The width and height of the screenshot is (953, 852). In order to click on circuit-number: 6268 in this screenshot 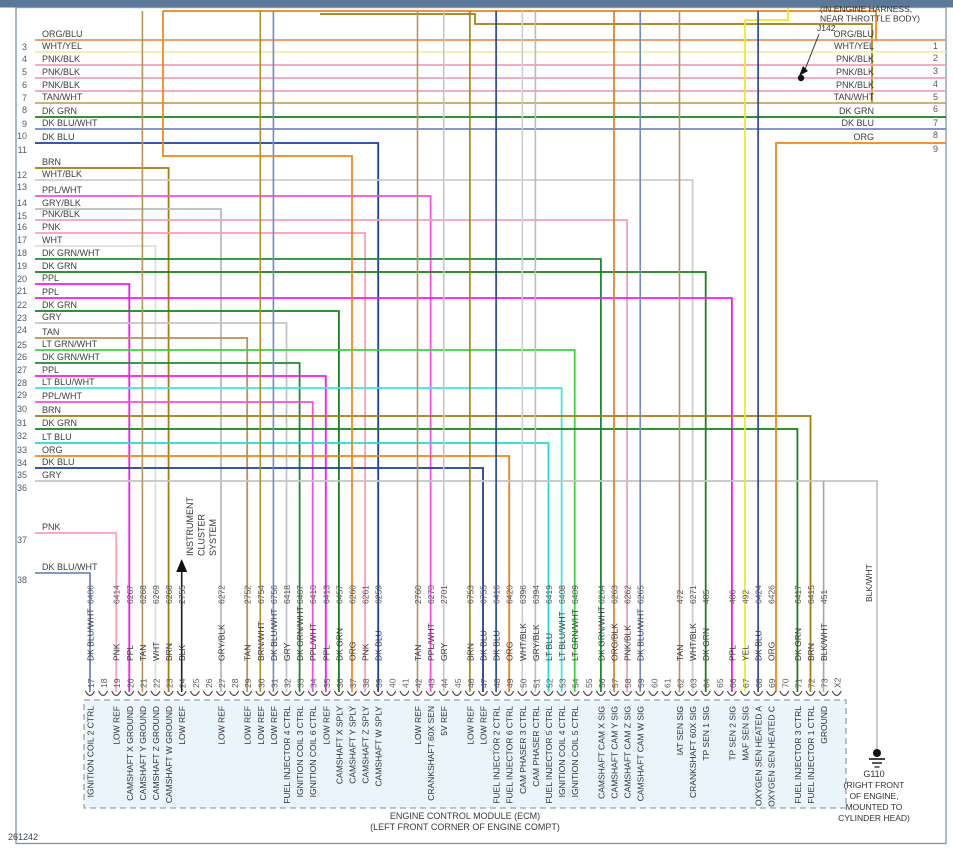, I will do `click(143, 594)`.